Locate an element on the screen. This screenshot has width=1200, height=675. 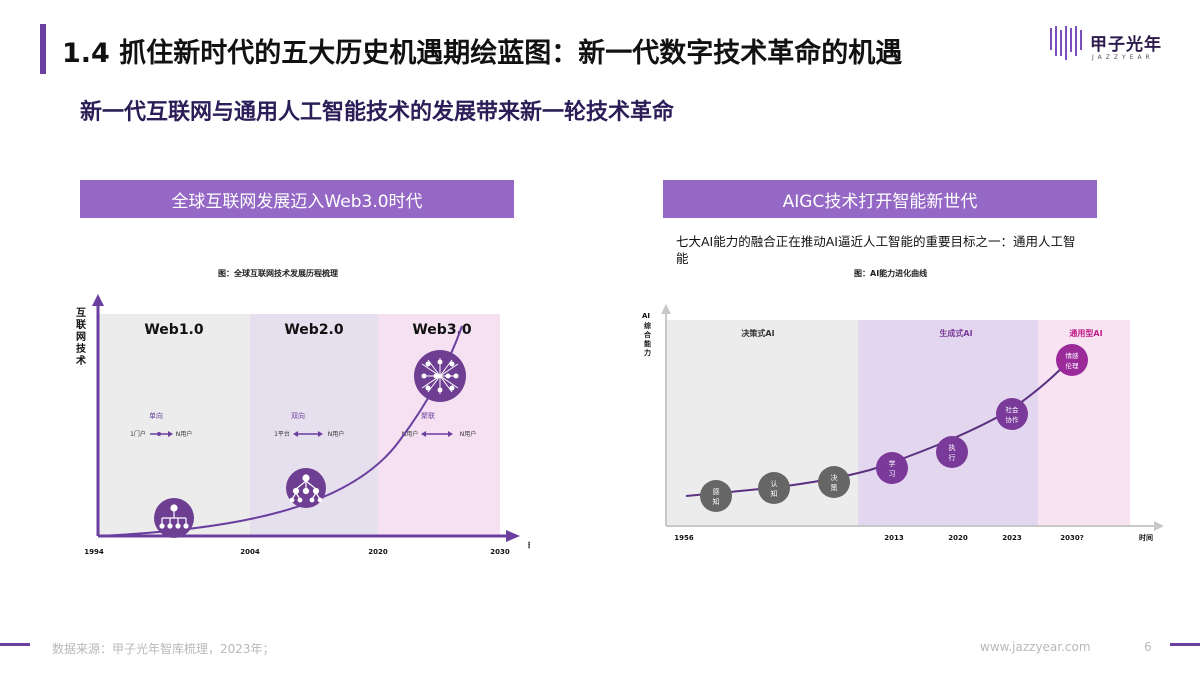
left-x-axis-arrowhead is located at coordinates (513, 536).